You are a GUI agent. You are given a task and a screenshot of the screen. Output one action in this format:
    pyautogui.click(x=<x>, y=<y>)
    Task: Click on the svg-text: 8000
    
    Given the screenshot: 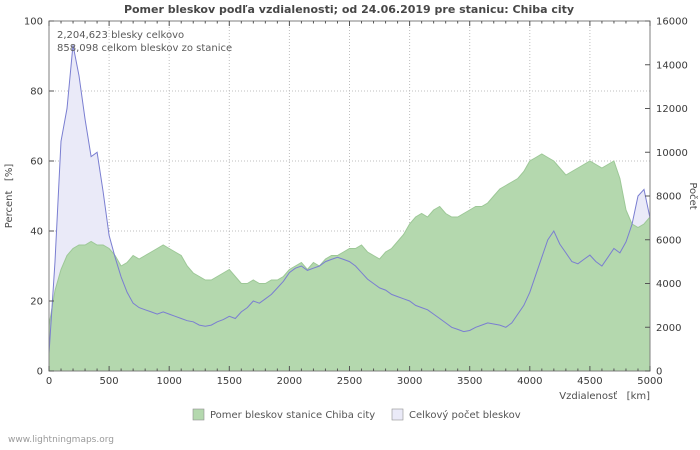 What is the action you would take?
    pyautogui.click(x=668, y=197)
    